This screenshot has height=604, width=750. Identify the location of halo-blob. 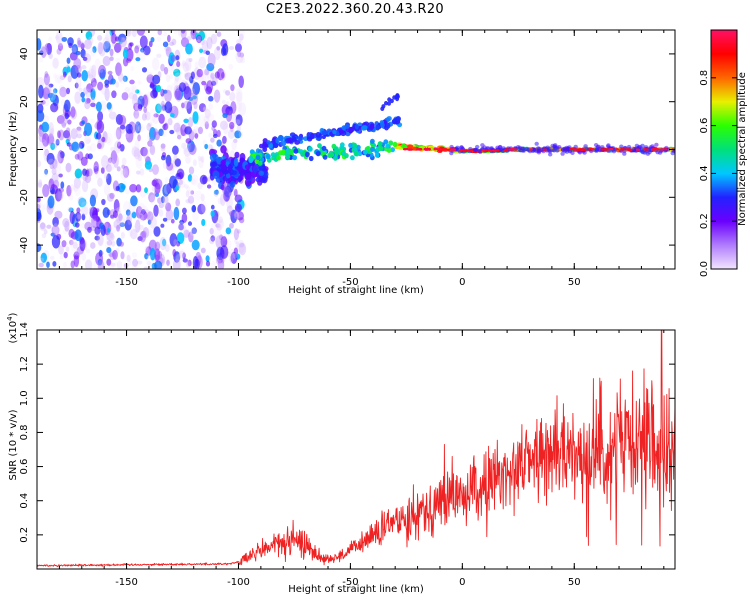
(550, 154).